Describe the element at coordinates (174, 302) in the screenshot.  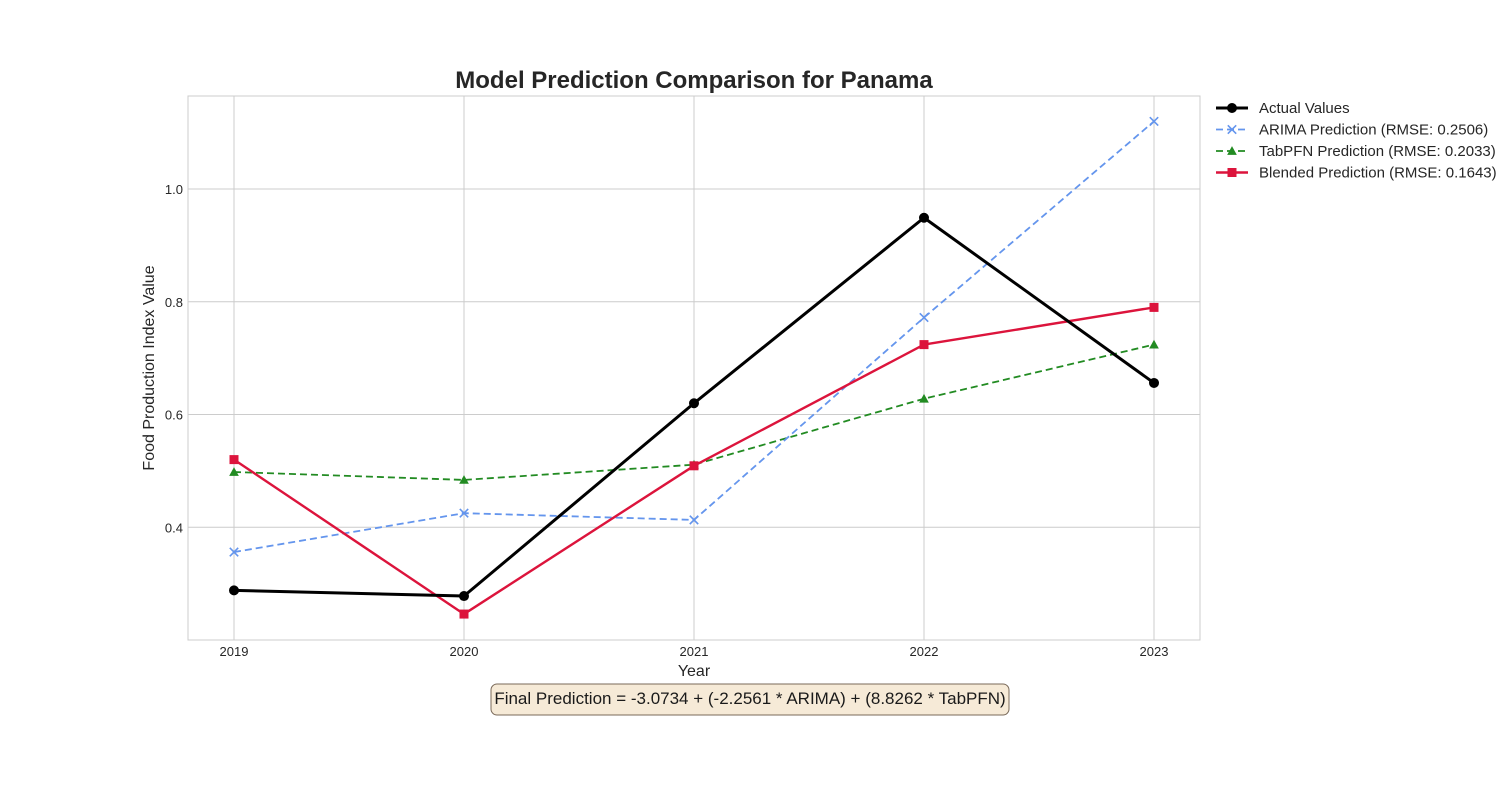
I see `y-tick-label: 0.8` at that location.